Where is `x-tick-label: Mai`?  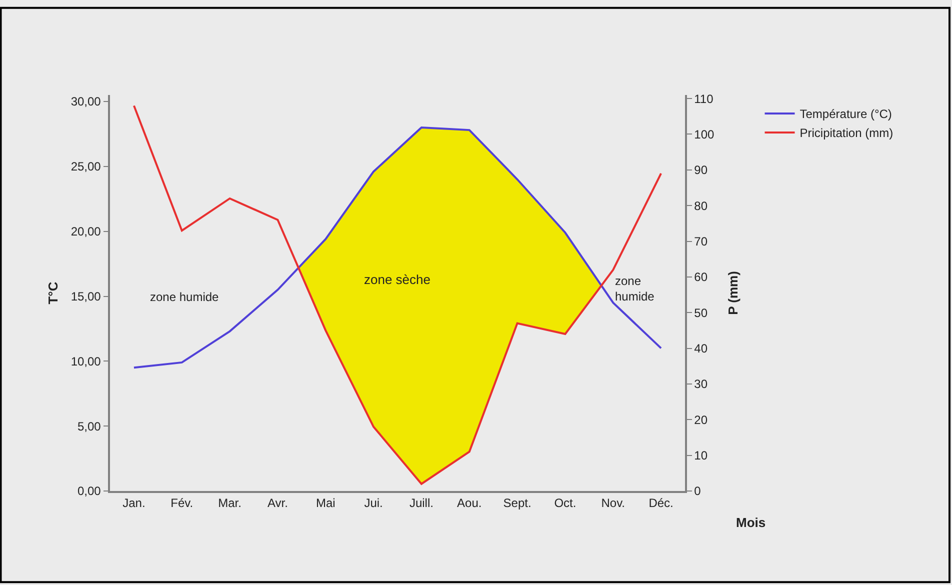
x-tick-label: Mai is located at coordinates (326, 503).